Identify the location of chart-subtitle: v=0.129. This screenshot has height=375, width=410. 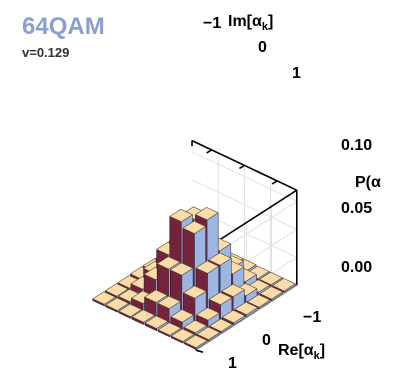
(45, 52).